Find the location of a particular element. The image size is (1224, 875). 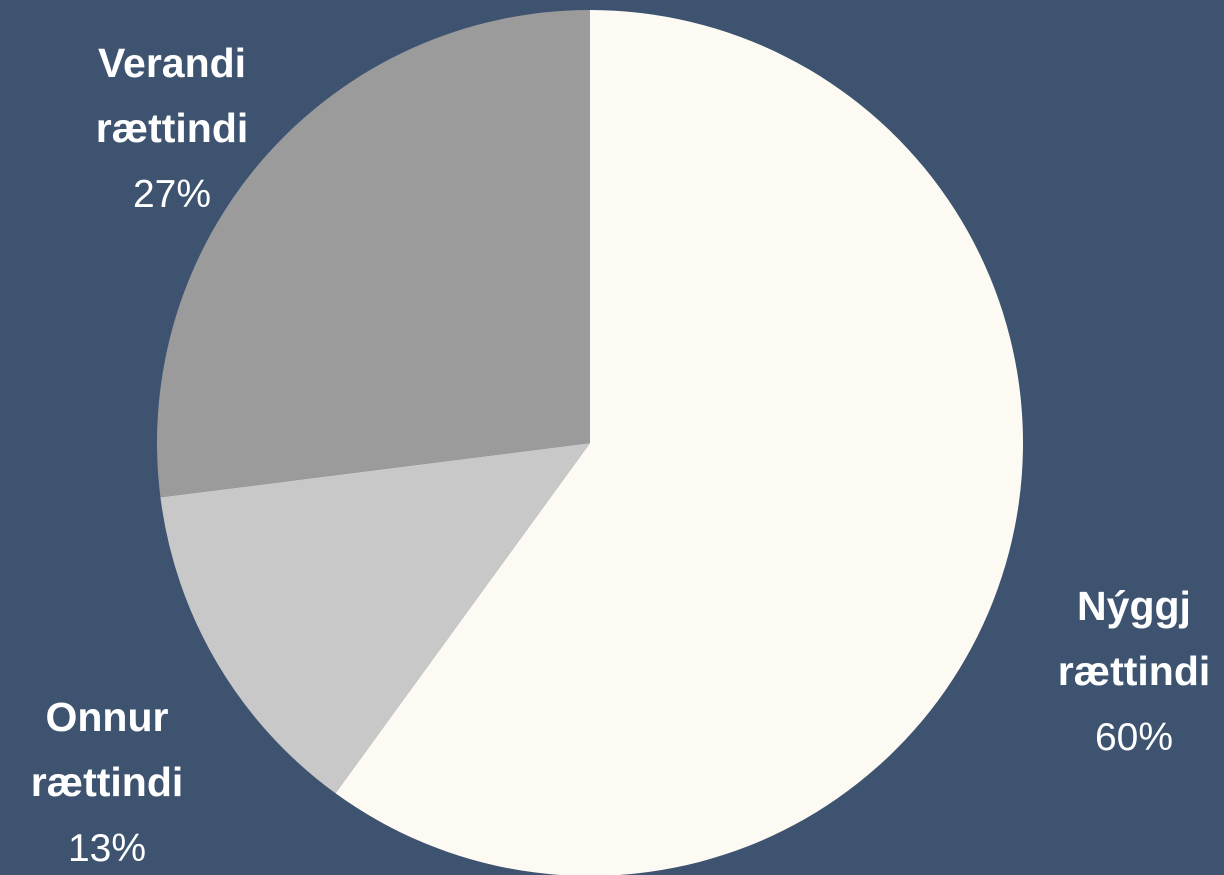

slice-label-1: Onnur rættindi 13% is located at coordinates (107, 782).